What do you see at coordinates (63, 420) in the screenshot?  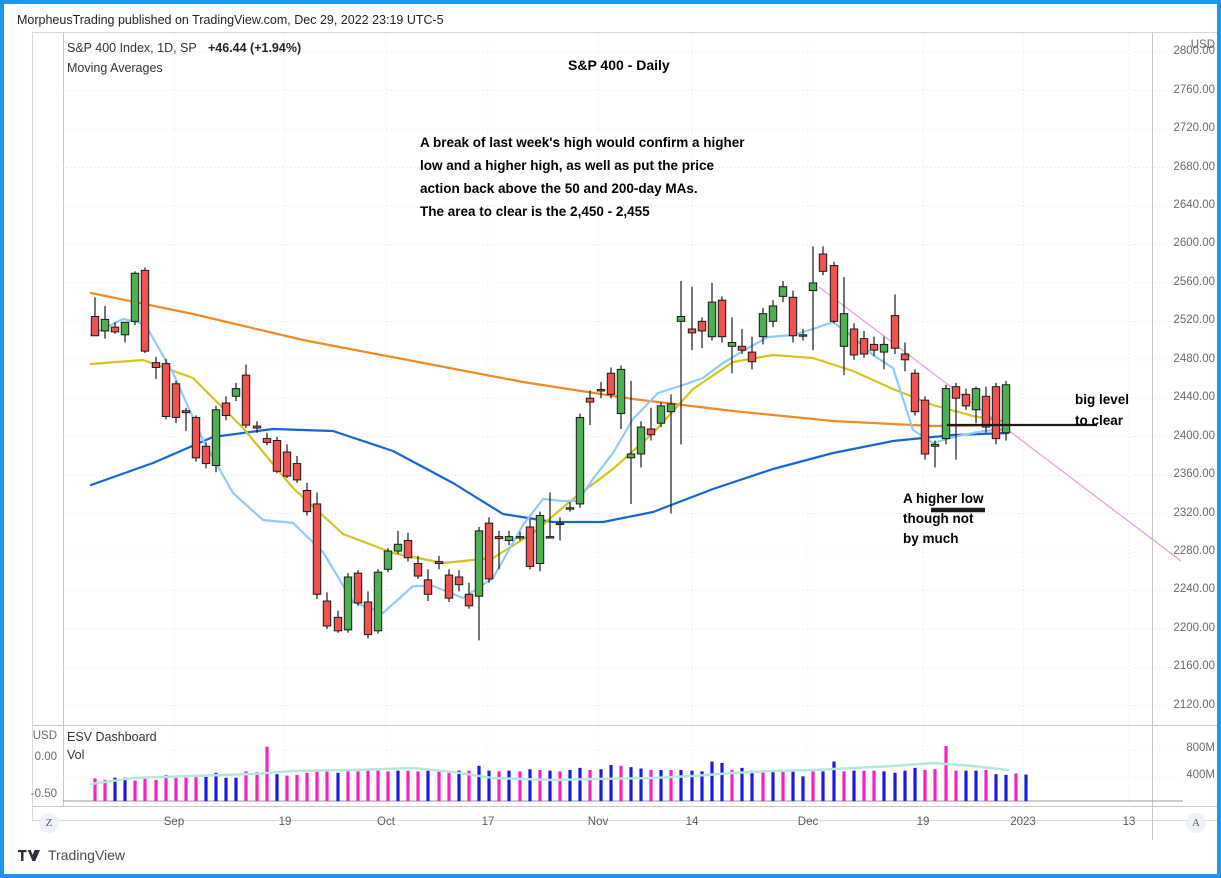 I see `left-axis-divider` at bounding box center [63, 420].